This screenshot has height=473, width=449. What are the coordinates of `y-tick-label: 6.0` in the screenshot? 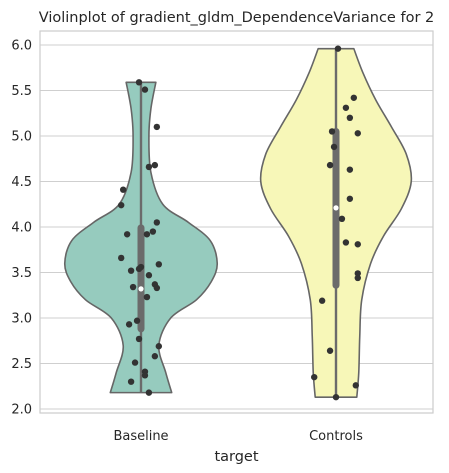 It's located at (21, 46).